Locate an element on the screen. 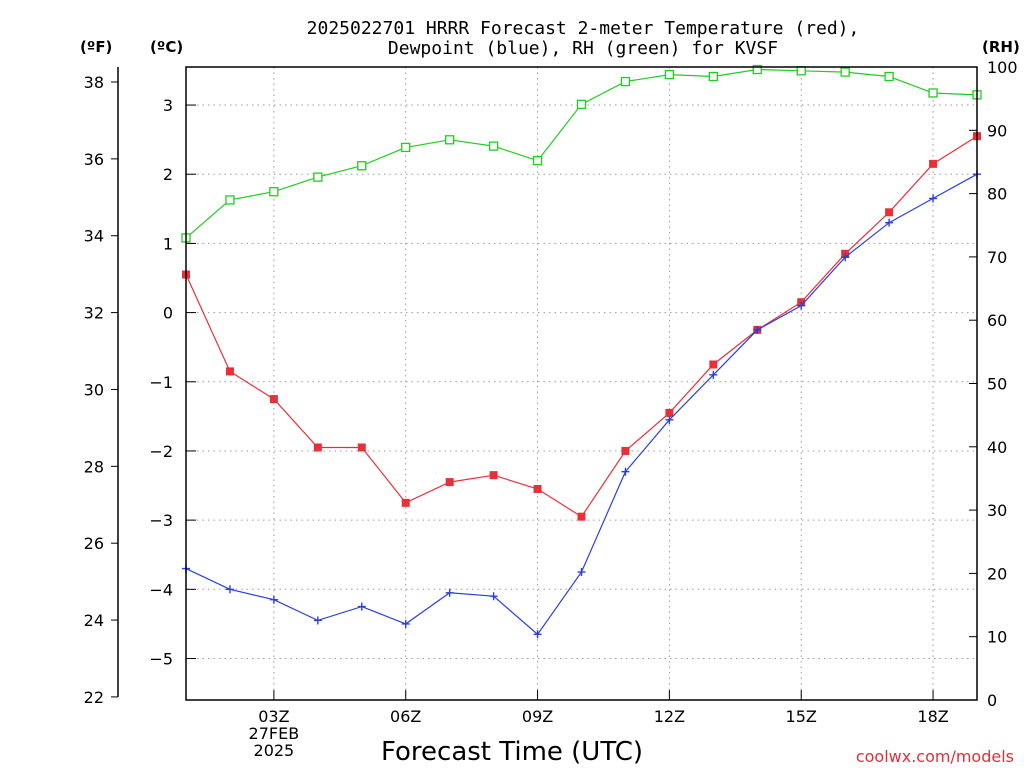 The height and width of the screenshot is (768, 1024). rh-tick-label: 10 is located at coordinates (997, 637).